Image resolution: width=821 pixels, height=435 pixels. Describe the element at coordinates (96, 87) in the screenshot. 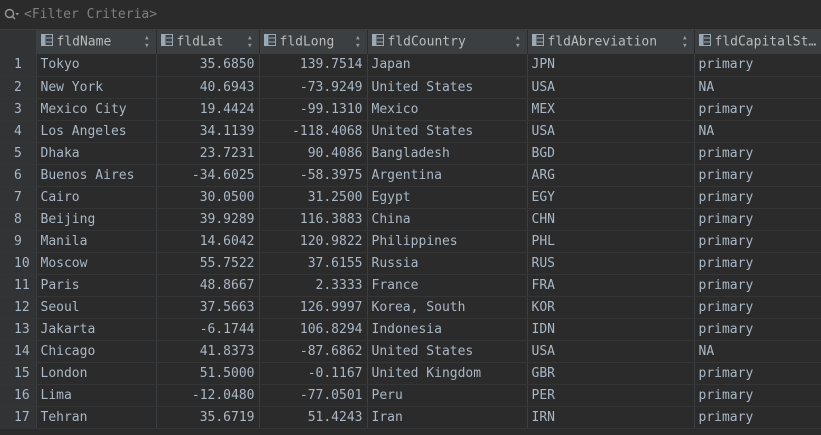

I see `cell-name: New York` at that location.